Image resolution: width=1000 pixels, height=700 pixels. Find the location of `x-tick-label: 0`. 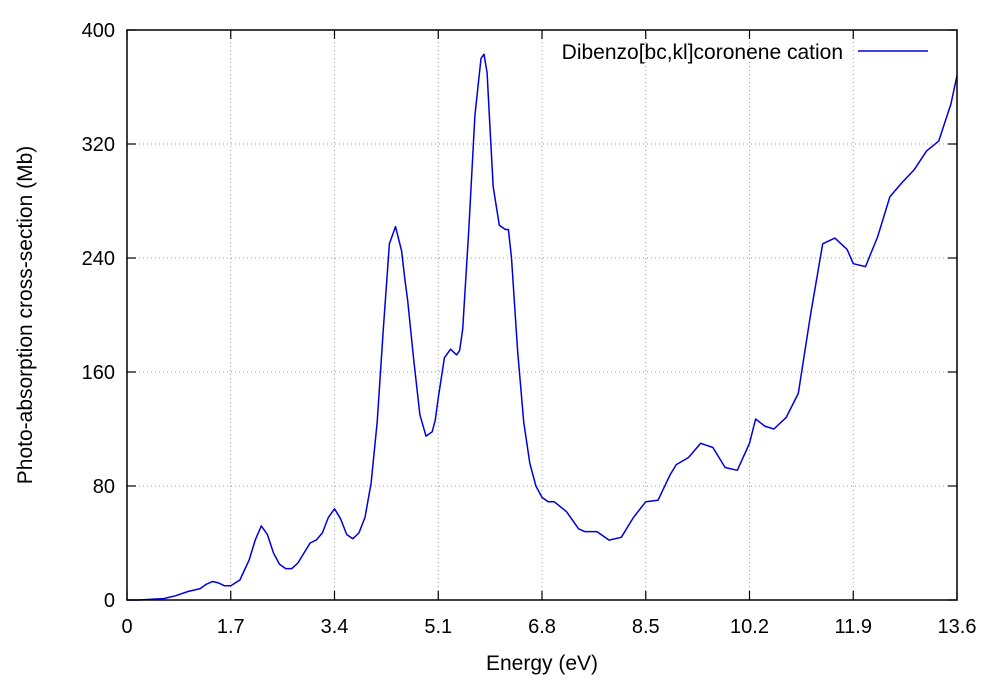

x-tick-label: 0 is located at coordinates (126, 627).